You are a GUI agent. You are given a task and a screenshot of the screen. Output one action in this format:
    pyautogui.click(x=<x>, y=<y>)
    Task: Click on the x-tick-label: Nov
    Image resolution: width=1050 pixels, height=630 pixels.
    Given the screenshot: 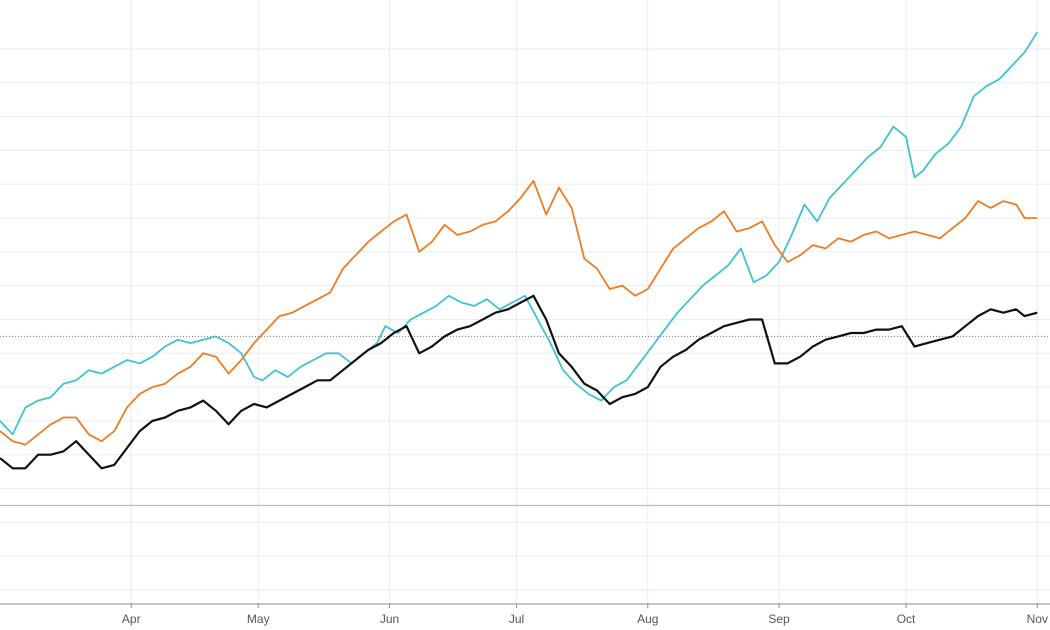 What is the action you would take?
    pyautogui.click(x=1037, y=619)
    